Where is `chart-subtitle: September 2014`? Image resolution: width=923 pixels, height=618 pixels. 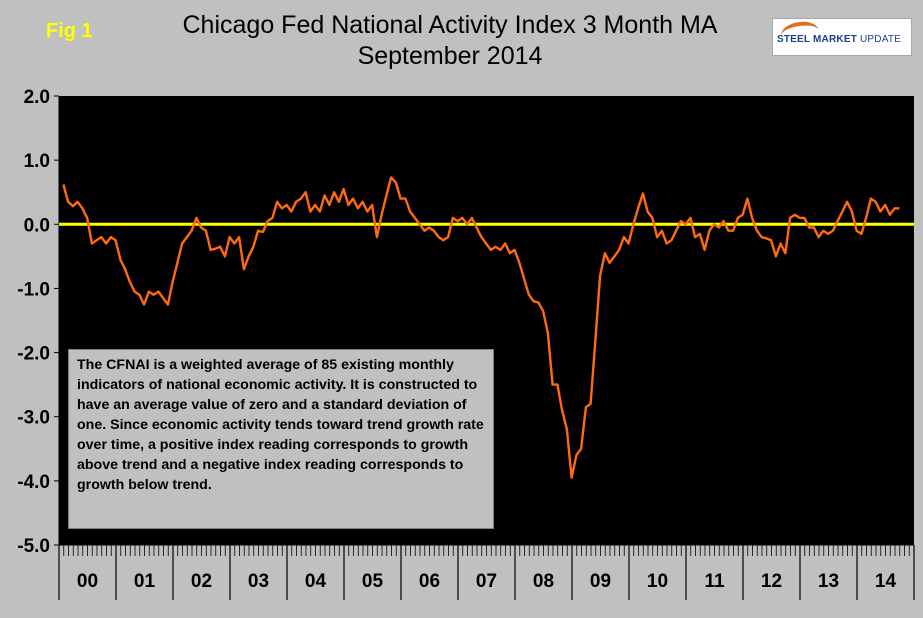 chart-subtitle: September 2014 is located at coordinates (450, 56).